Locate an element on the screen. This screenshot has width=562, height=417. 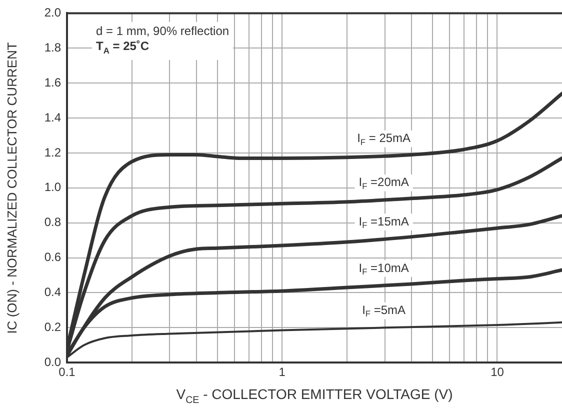
y-tick-label: 1.4 is located at coordinates (53, 117).